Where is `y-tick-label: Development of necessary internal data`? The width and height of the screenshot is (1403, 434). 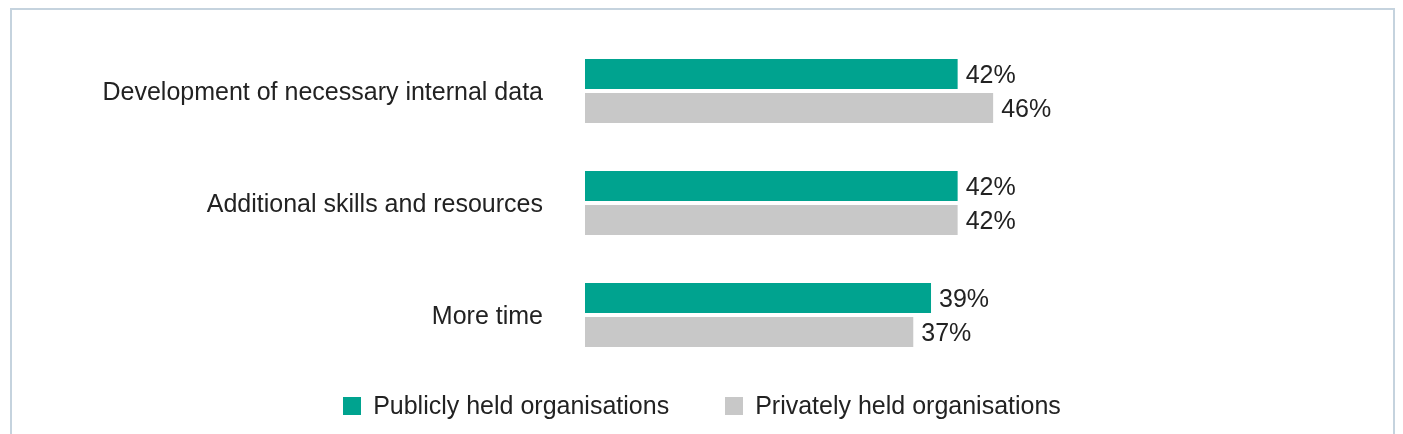 y-tick-label: Development of necessary internal data is located at coordinates (323, 90).